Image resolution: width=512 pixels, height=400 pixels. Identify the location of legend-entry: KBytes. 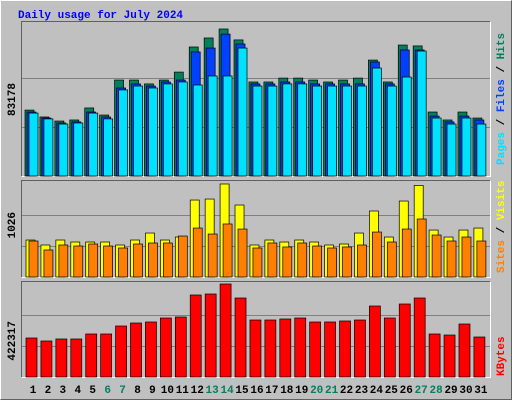
(502, 356).